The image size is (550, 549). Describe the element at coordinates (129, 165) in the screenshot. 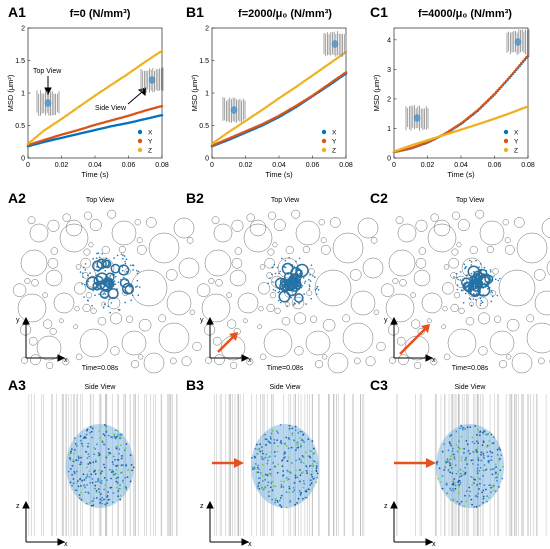

I see `x-tick-label: 0.06` at that location.